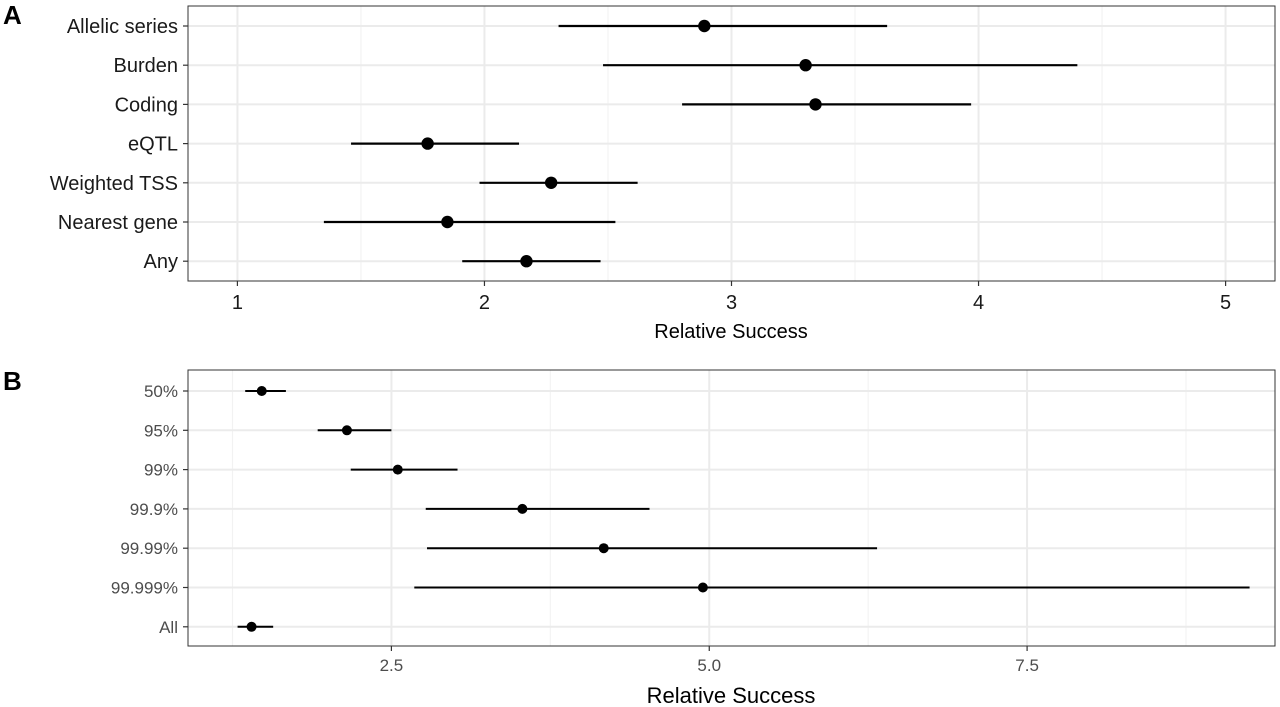  What do you see at coordinates (12, 15) in the screenshot?
I see `panel-letter-a: A` at bounding box center [12, 15].